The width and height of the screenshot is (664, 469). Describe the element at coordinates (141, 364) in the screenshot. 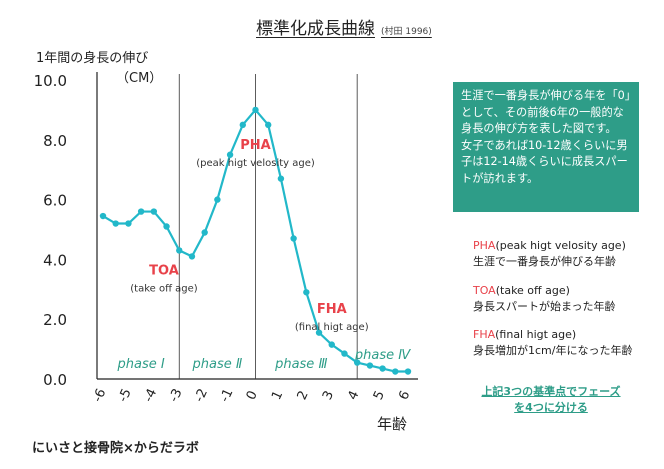

I see `phase-label: phase Ⅰ` at that location.